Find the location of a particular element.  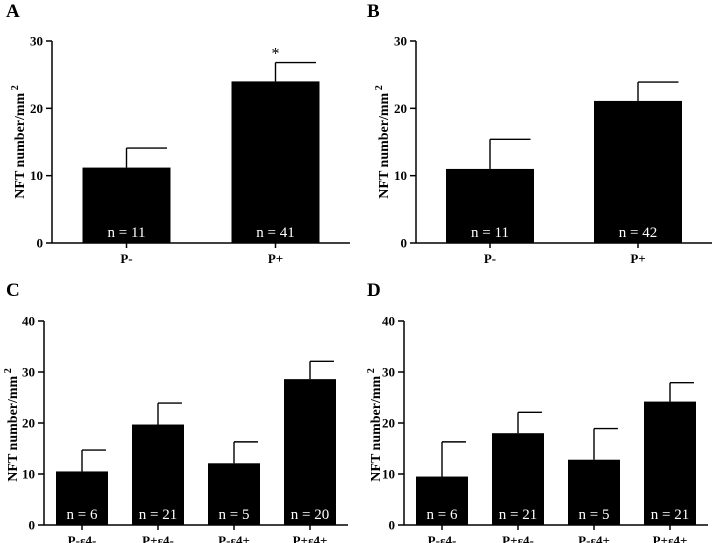

significance-marker: * is located at coordinates (276, 54).